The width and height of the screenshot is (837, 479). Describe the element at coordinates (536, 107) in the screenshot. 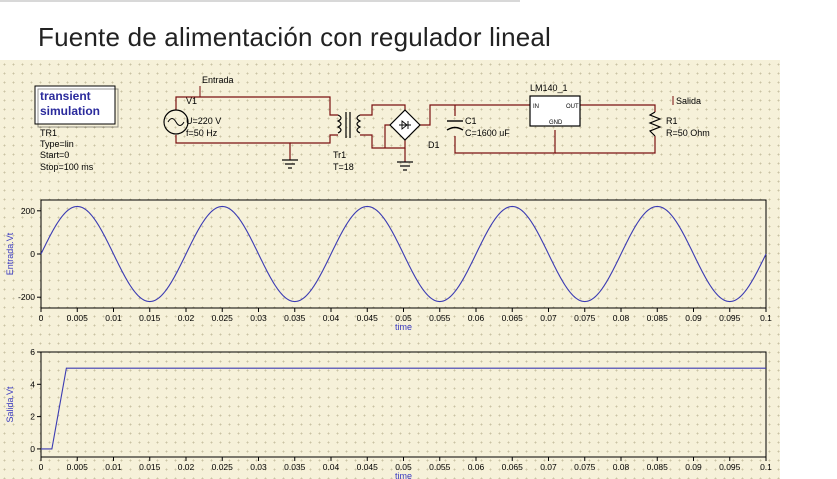

I see `reg-pin-in: IN` at that location.